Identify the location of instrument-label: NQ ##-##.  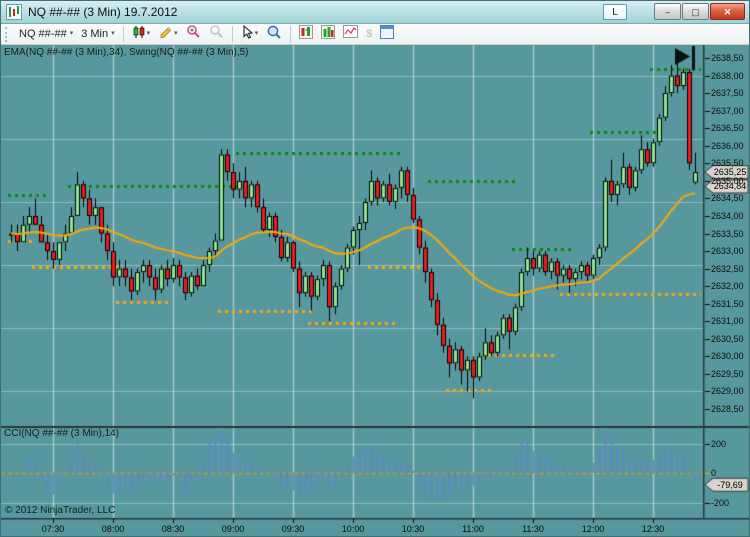
(43, 34).